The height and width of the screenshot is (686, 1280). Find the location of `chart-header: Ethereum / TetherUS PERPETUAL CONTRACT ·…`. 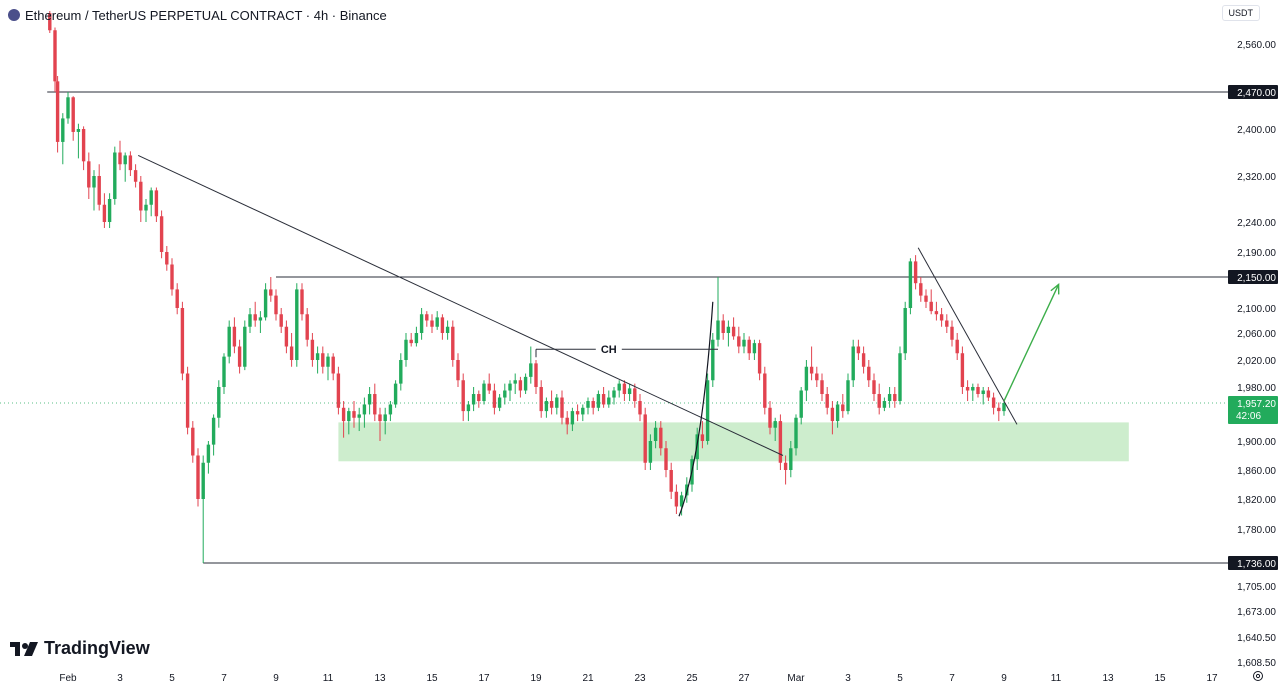

chart-header: Ethereum / TetherUS PERPETUAL CONTRACT ·… is located at coordinates (197, 15).